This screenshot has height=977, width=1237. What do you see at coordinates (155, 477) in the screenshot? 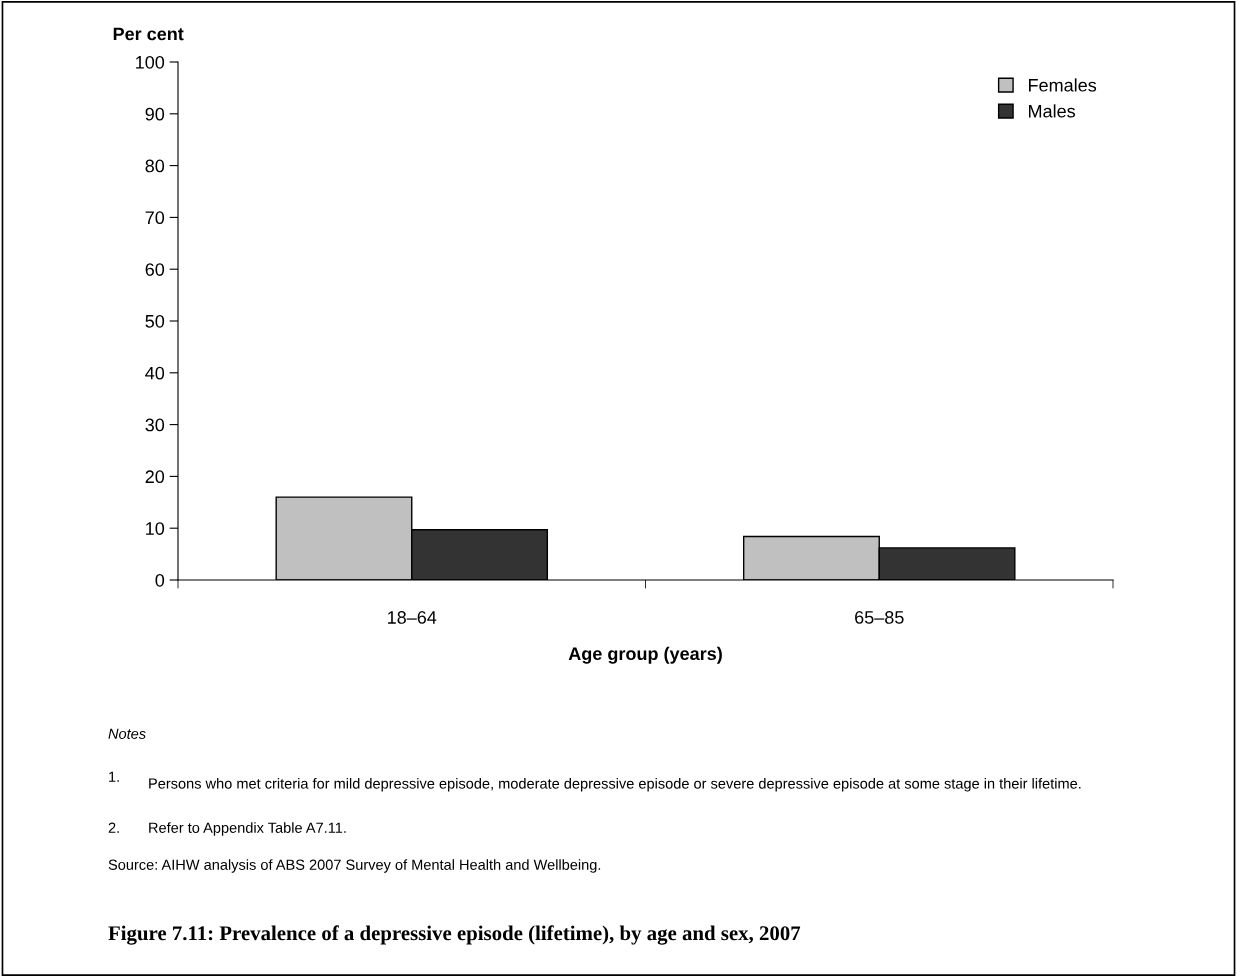
I see `y-tick-label: 20` at bounding box center [155, 477].